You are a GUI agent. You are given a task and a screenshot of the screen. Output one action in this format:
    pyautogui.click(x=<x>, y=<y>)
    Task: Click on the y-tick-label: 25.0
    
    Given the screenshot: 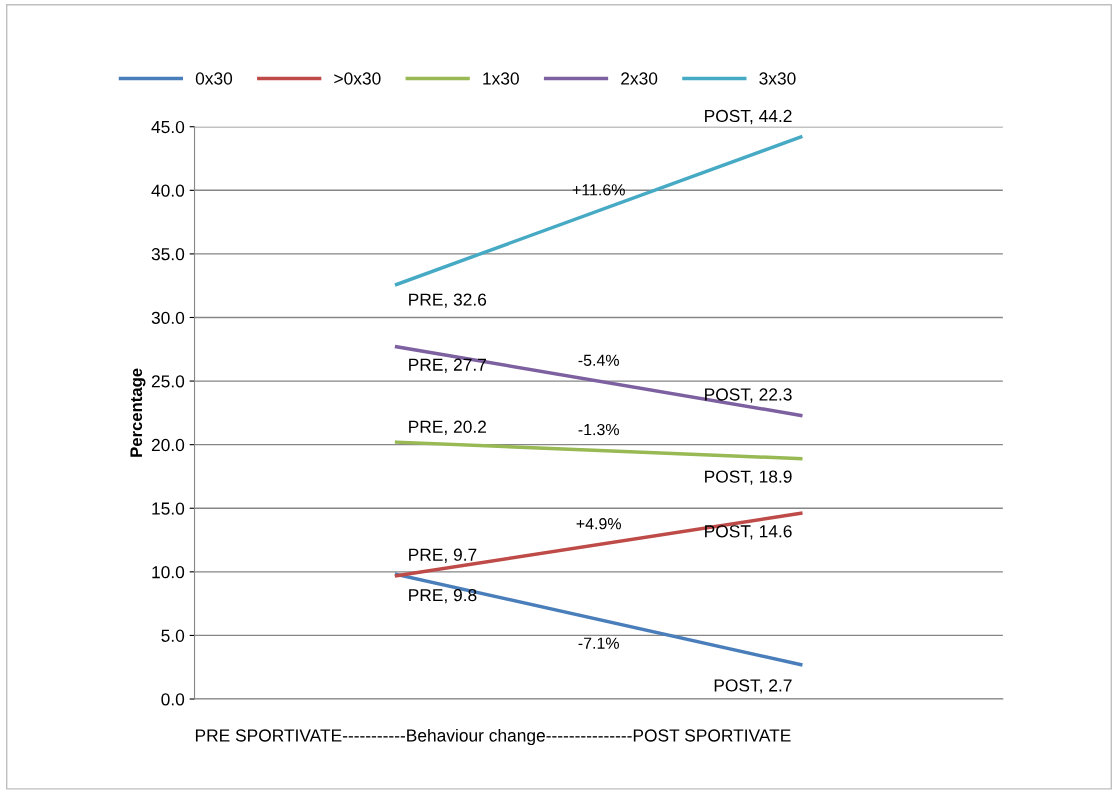 What is the action you would take?
    pyautogui.click(x=168, y=381)
    